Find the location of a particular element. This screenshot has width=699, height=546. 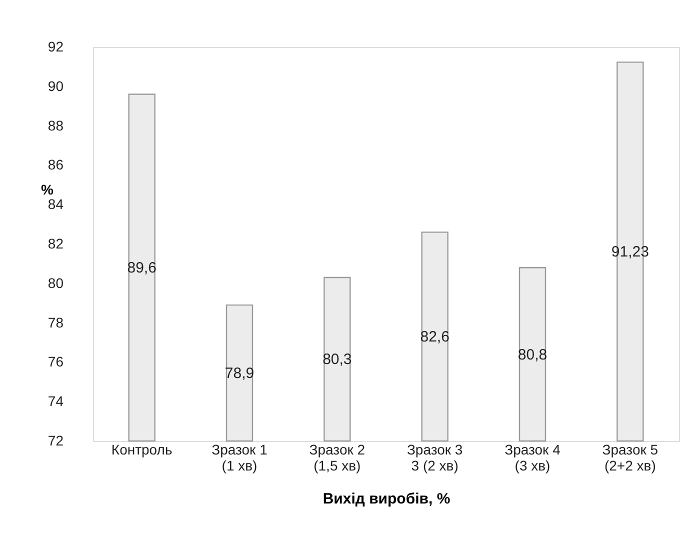

y-tick-label: 78 is located at coordinates (56, 322).